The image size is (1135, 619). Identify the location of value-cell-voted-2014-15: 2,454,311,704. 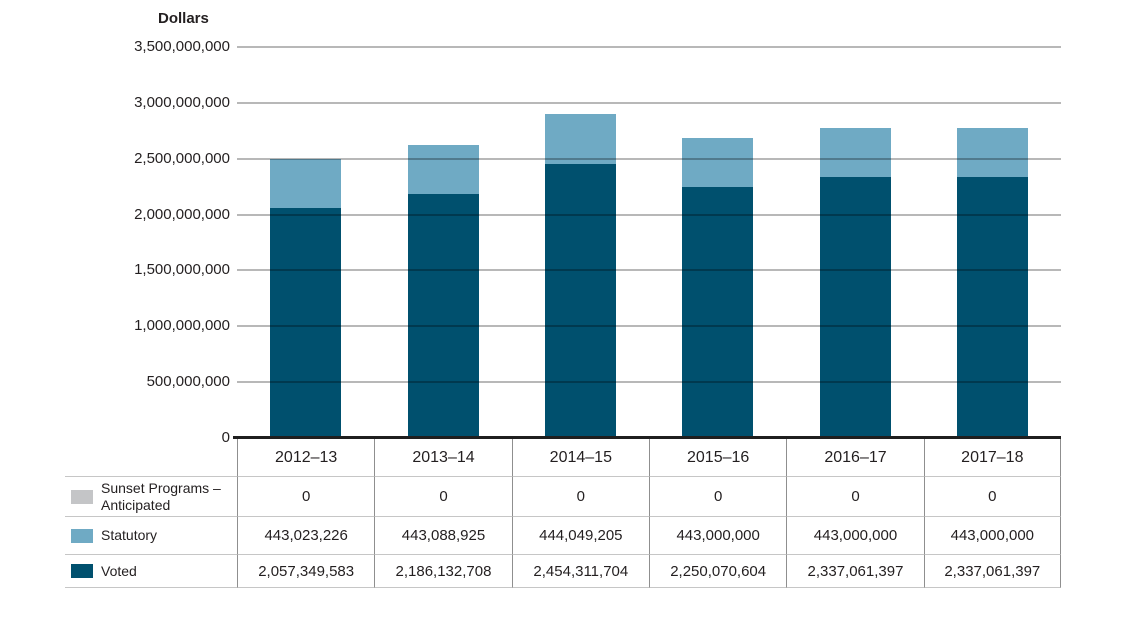
(580, 571).